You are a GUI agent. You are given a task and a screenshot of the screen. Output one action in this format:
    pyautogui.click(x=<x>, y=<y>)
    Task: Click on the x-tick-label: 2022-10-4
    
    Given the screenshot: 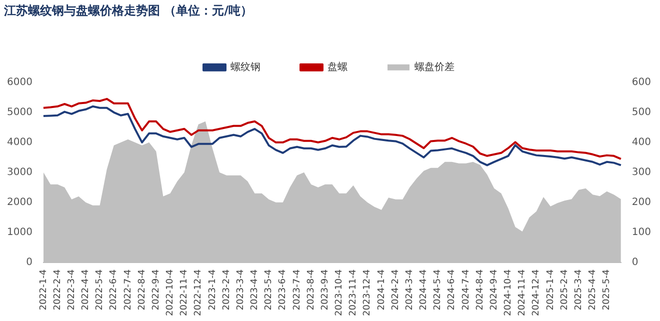 What is the action you would take?
    pyautogui.click(x=171, y=292)
    